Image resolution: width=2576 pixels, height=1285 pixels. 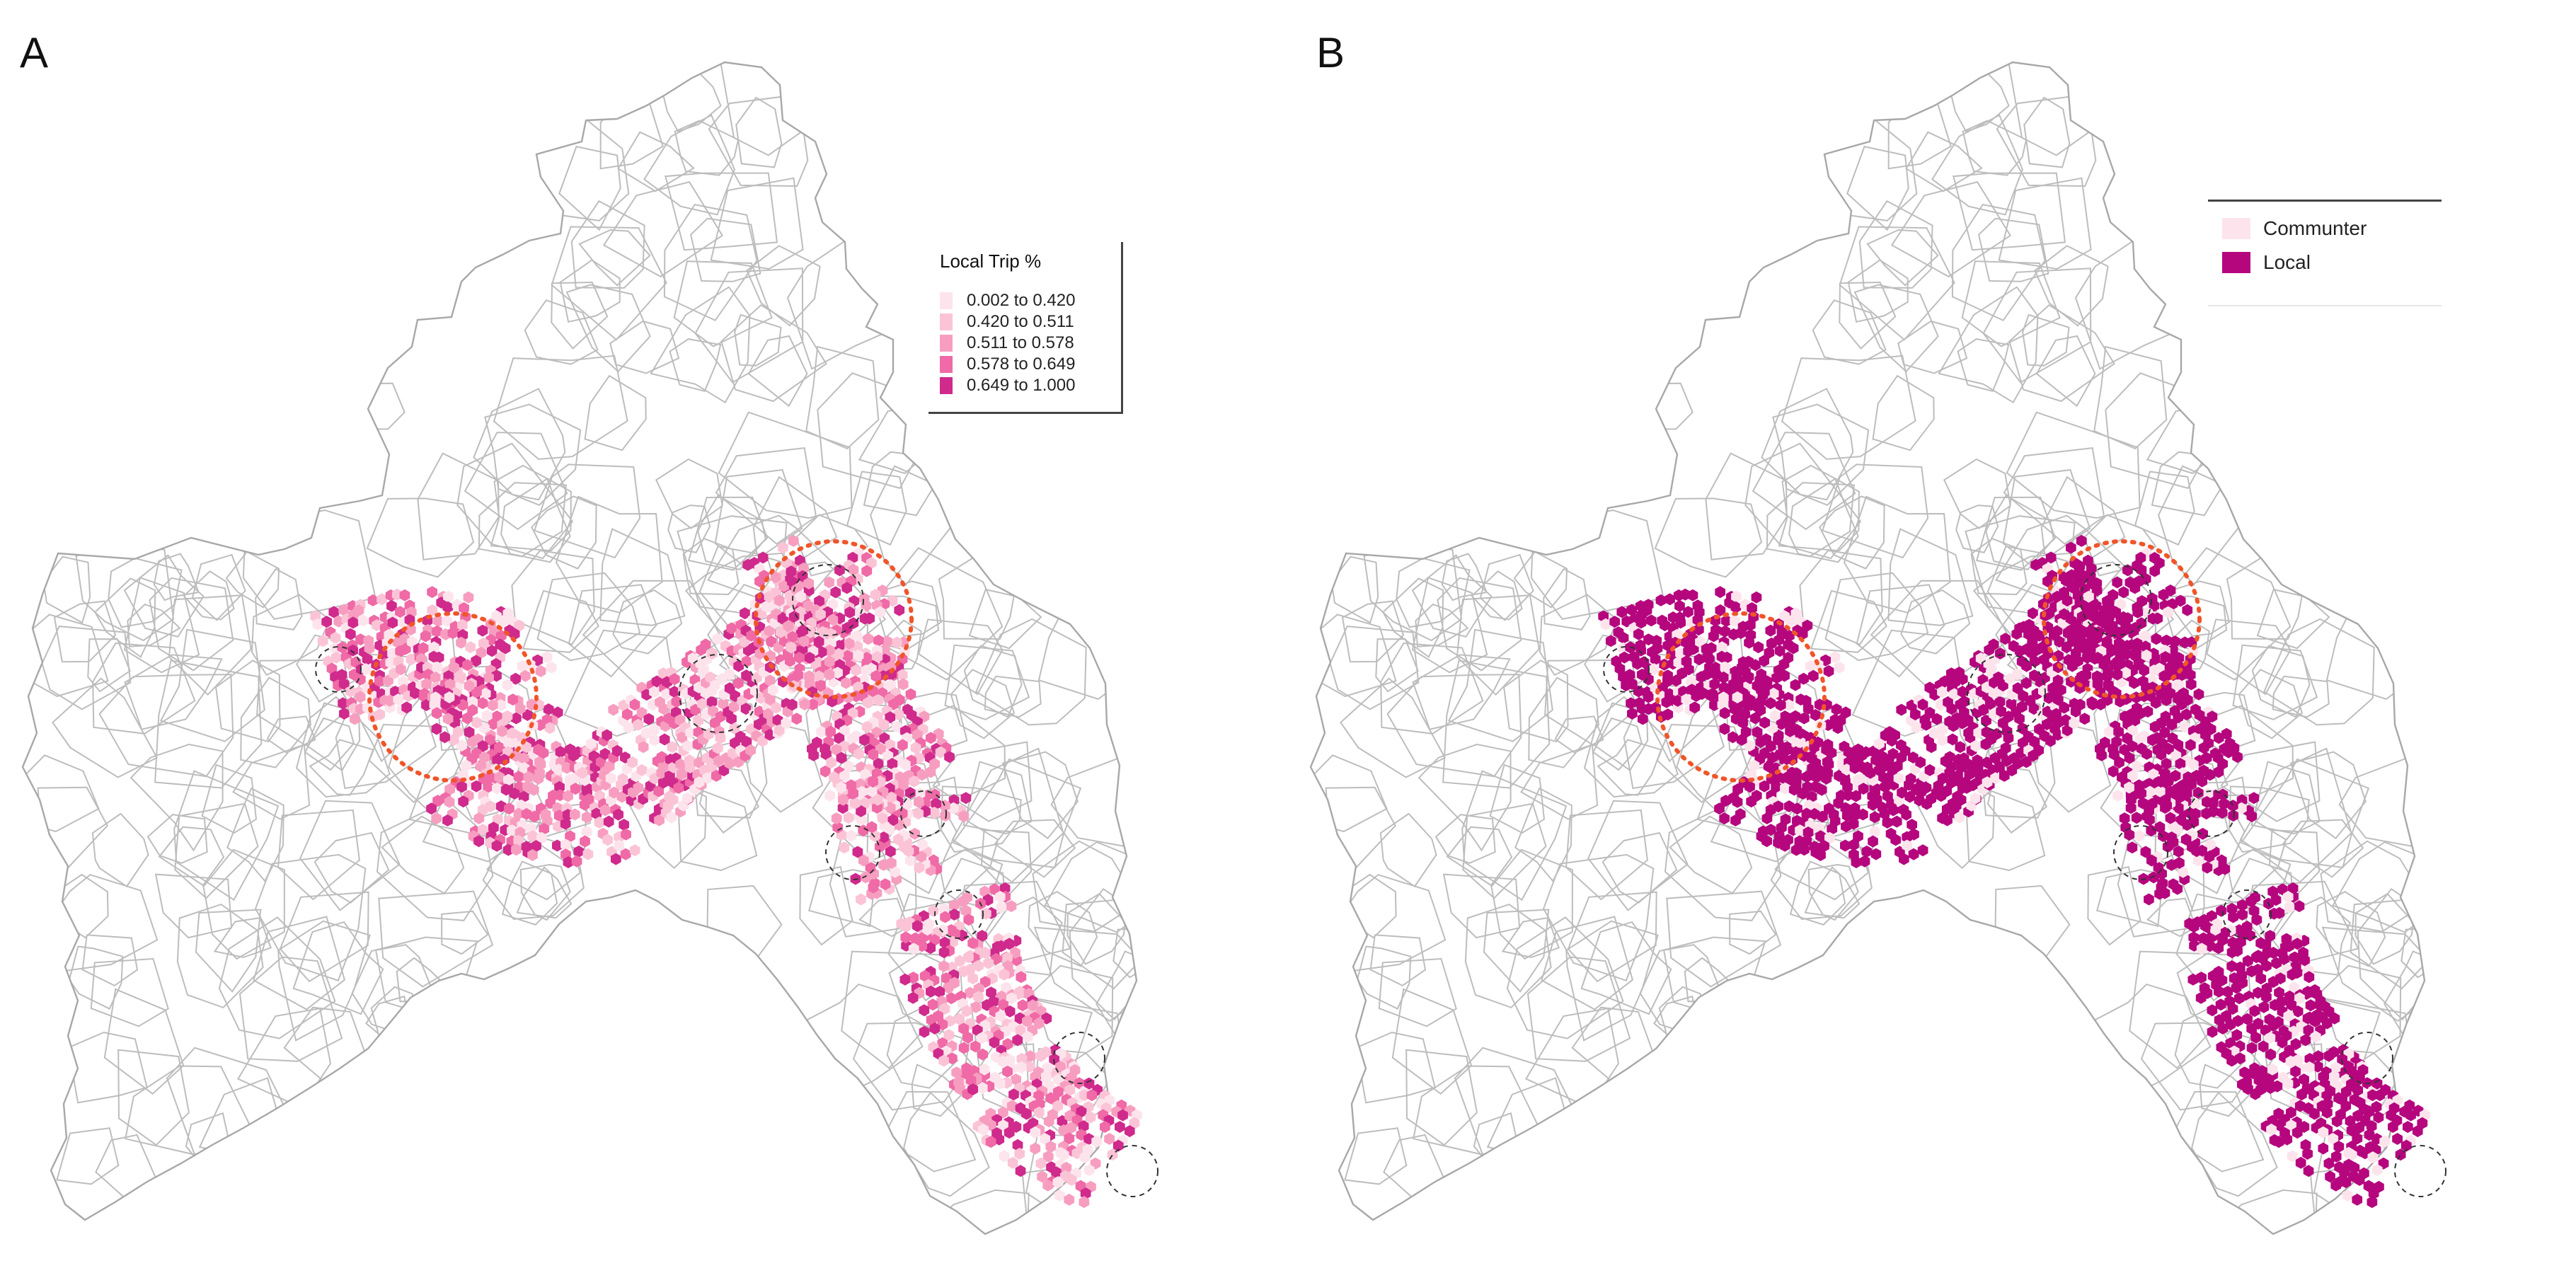 What do you see at coordinates (339, 669) in the screenshot?
I see `cluster-circle` at bounding box center [339, 669].